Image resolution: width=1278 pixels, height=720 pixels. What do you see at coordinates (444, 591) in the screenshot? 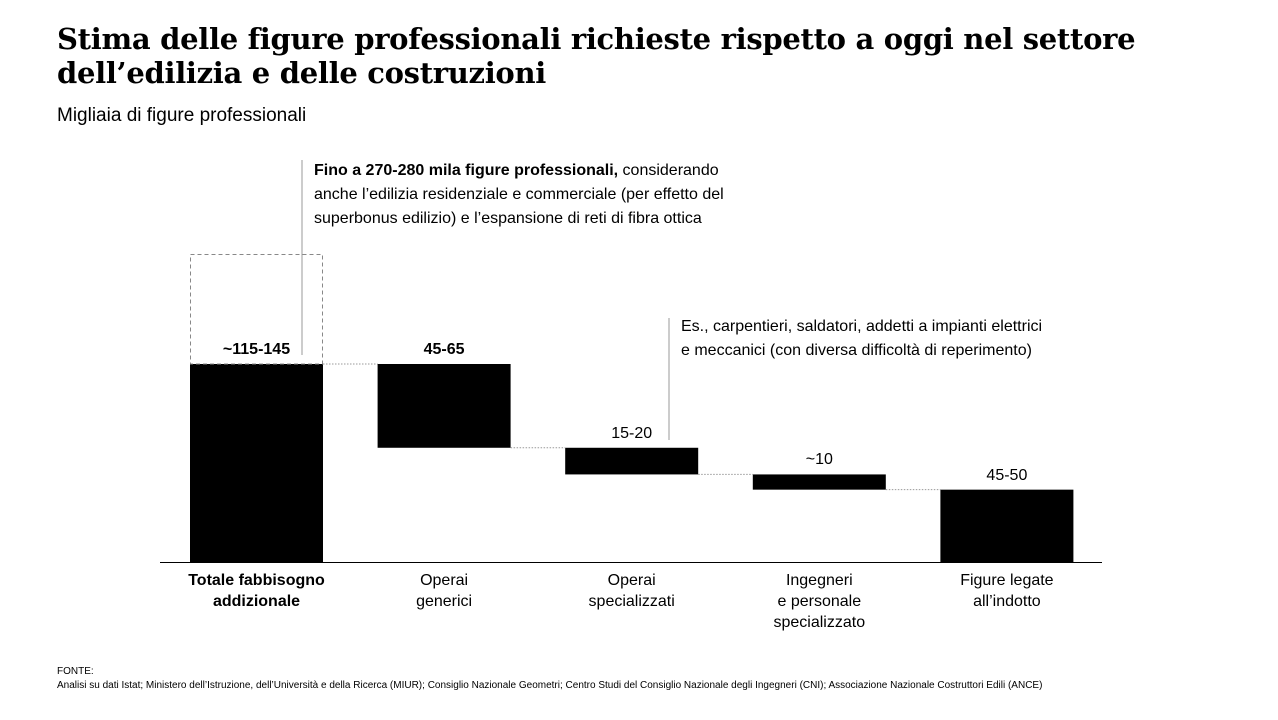
I see `category-label-2: Operai generici` at bounding box center [444, 591].